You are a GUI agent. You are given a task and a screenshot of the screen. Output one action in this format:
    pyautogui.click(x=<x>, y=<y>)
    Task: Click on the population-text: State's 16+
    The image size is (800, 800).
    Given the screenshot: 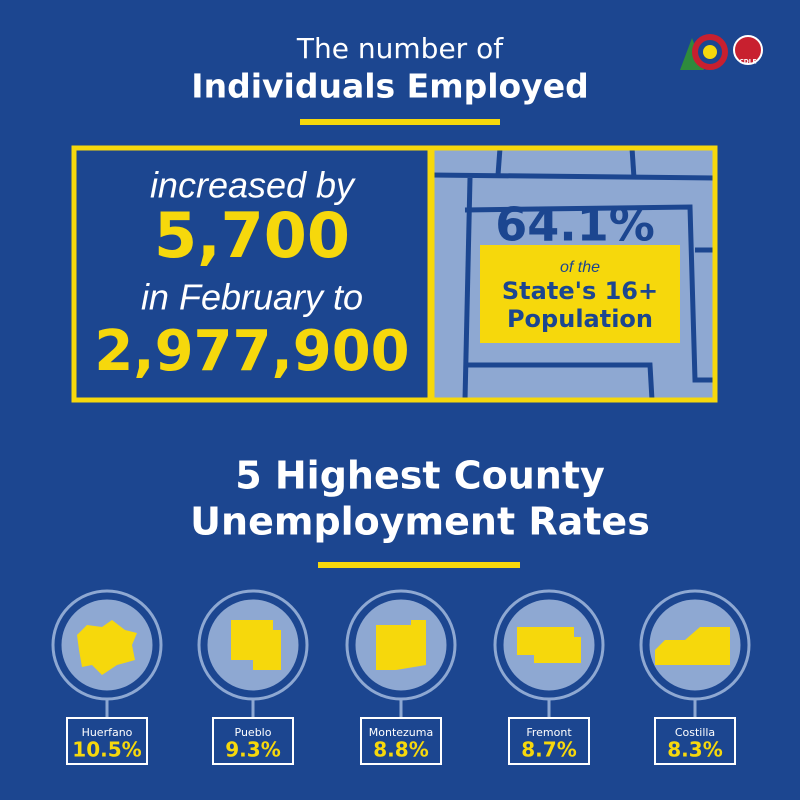 What is the action you would take?
    pyautogui.click(x=580, y=291)
    